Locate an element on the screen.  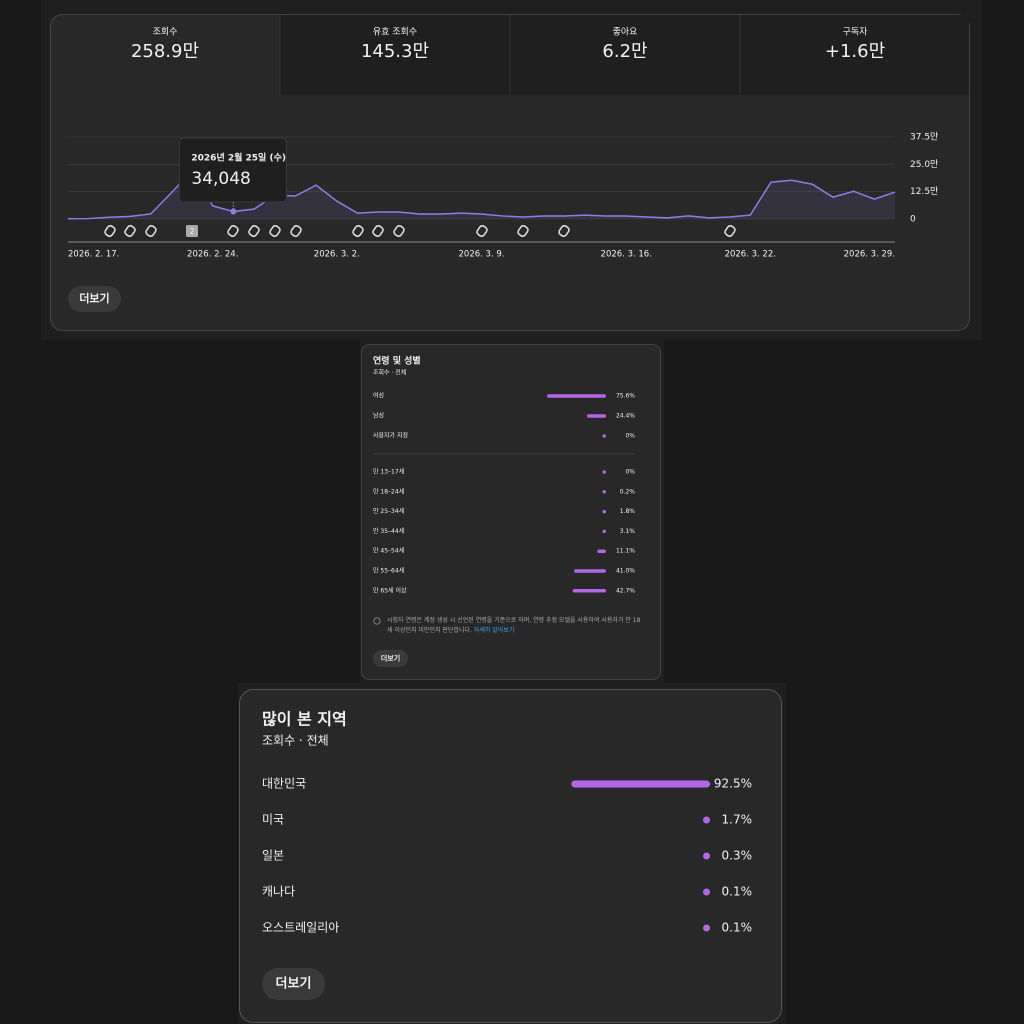
value-label: 11.1% is located at coordinates (625, 551).